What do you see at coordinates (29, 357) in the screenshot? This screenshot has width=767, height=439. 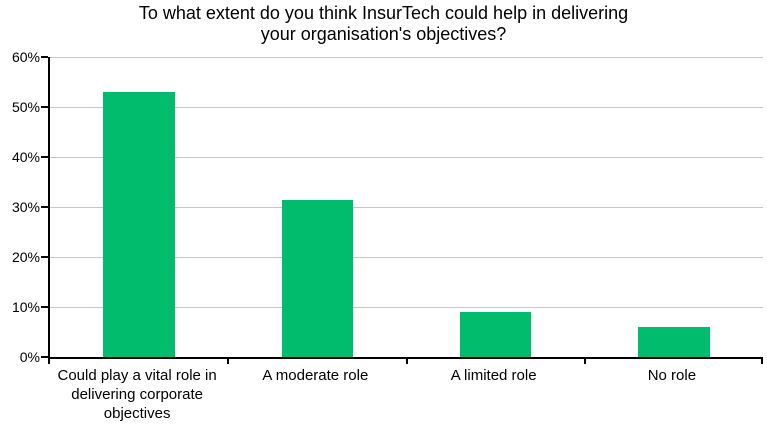 I see `y-axis-tick-label: 0%` at bounding box center [29, 357].